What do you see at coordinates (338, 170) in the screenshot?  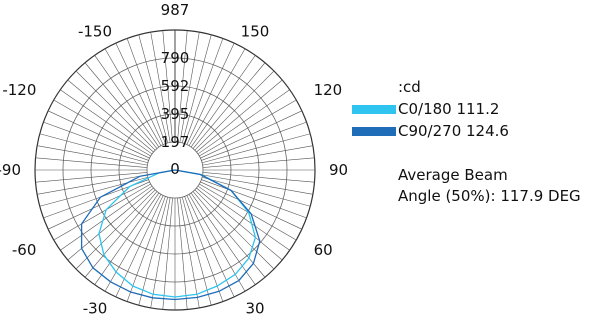 I see `angle-tick-label: 90` at bounding box center [338, 170].